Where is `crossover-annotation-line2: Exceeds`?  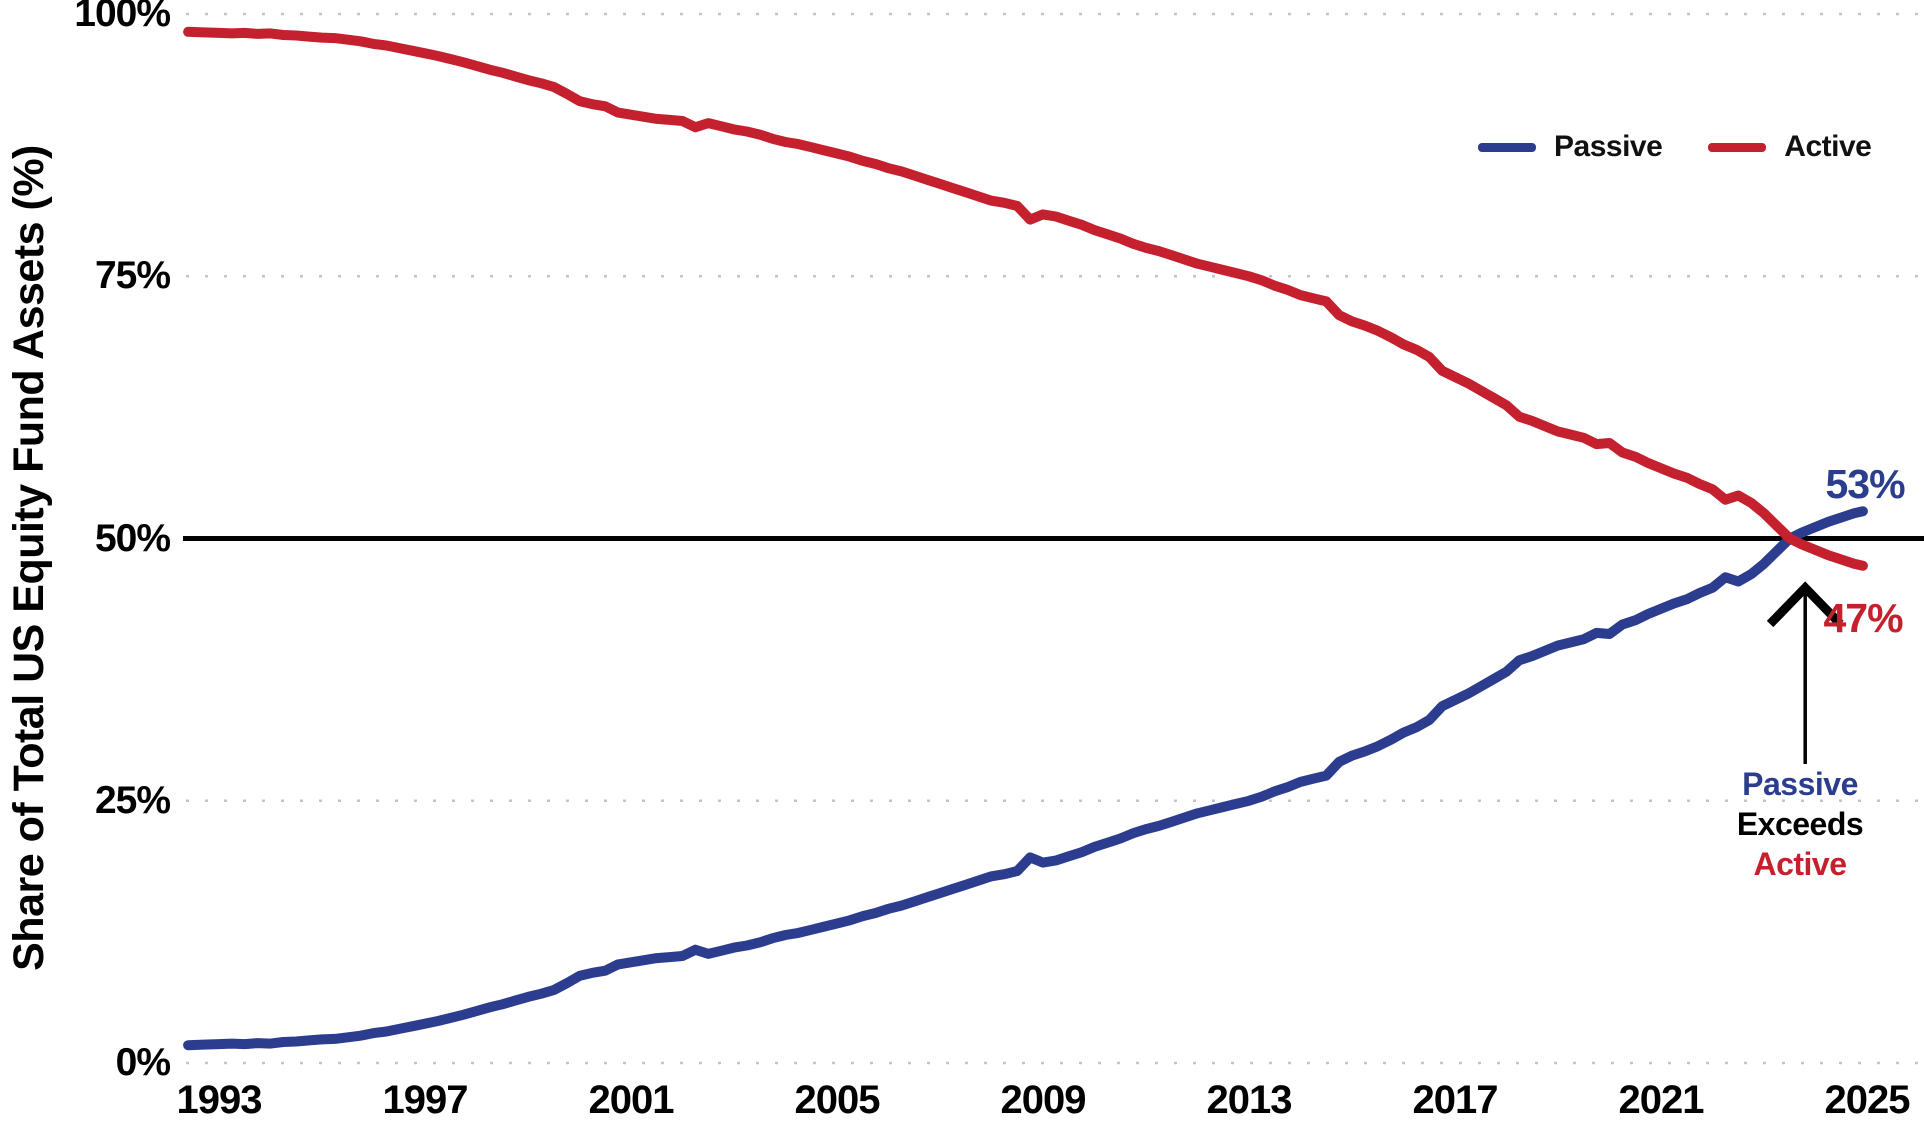
crossover-annotation-line2: Exceeds is located at coordinates (1800, 824).